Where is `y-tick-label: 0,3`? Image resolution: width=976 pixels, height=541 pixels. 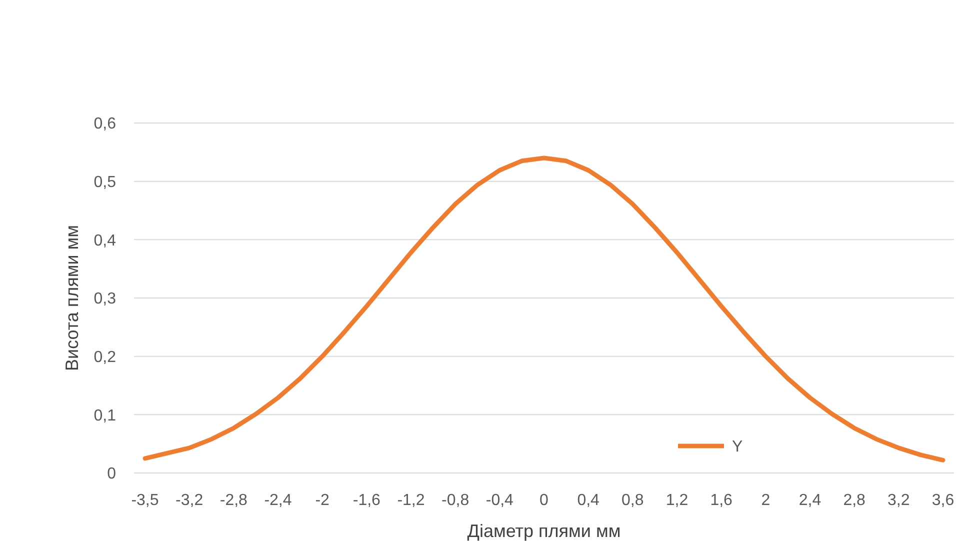
y-tick-label: 0,3 is located at coordinates (105, 299).